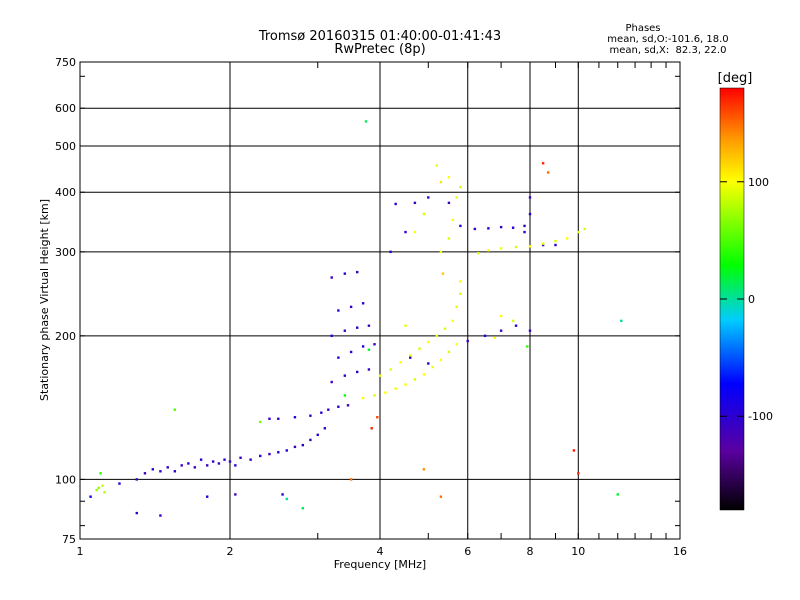 The image size is (800, 600). Describe the element at coordinates (65, 479) in the screenshot. I see `y-tick-label: 100` at that location.